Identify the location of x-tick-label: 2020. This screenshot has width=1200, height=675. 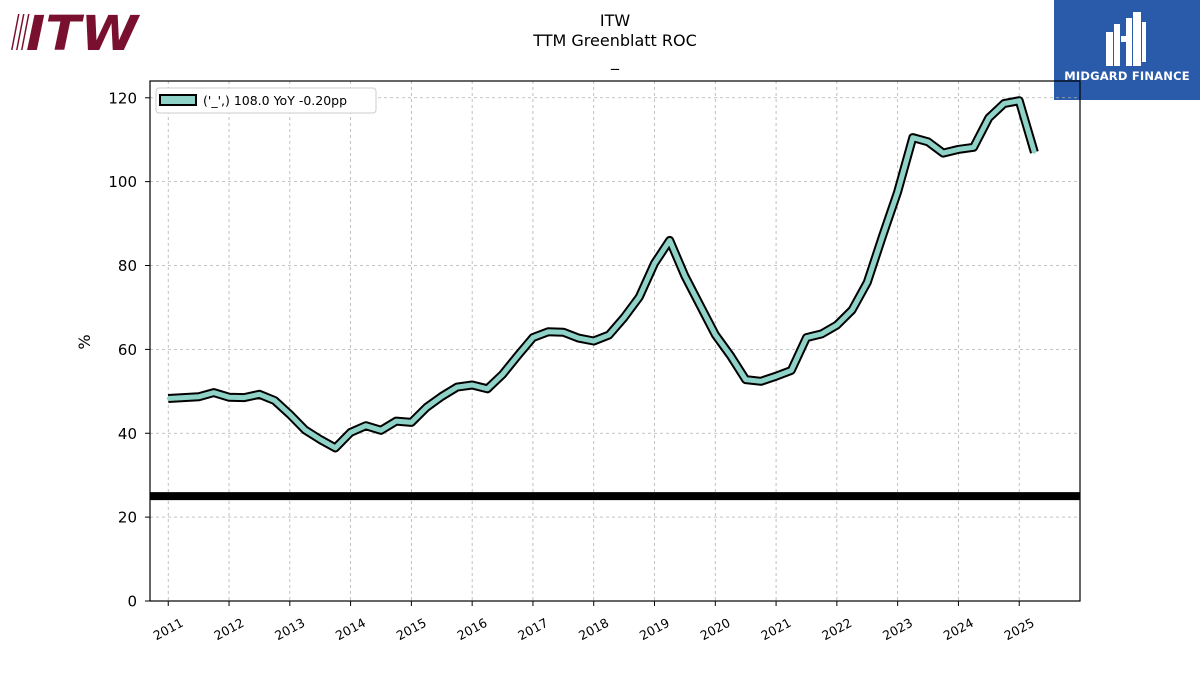
(715, 629).